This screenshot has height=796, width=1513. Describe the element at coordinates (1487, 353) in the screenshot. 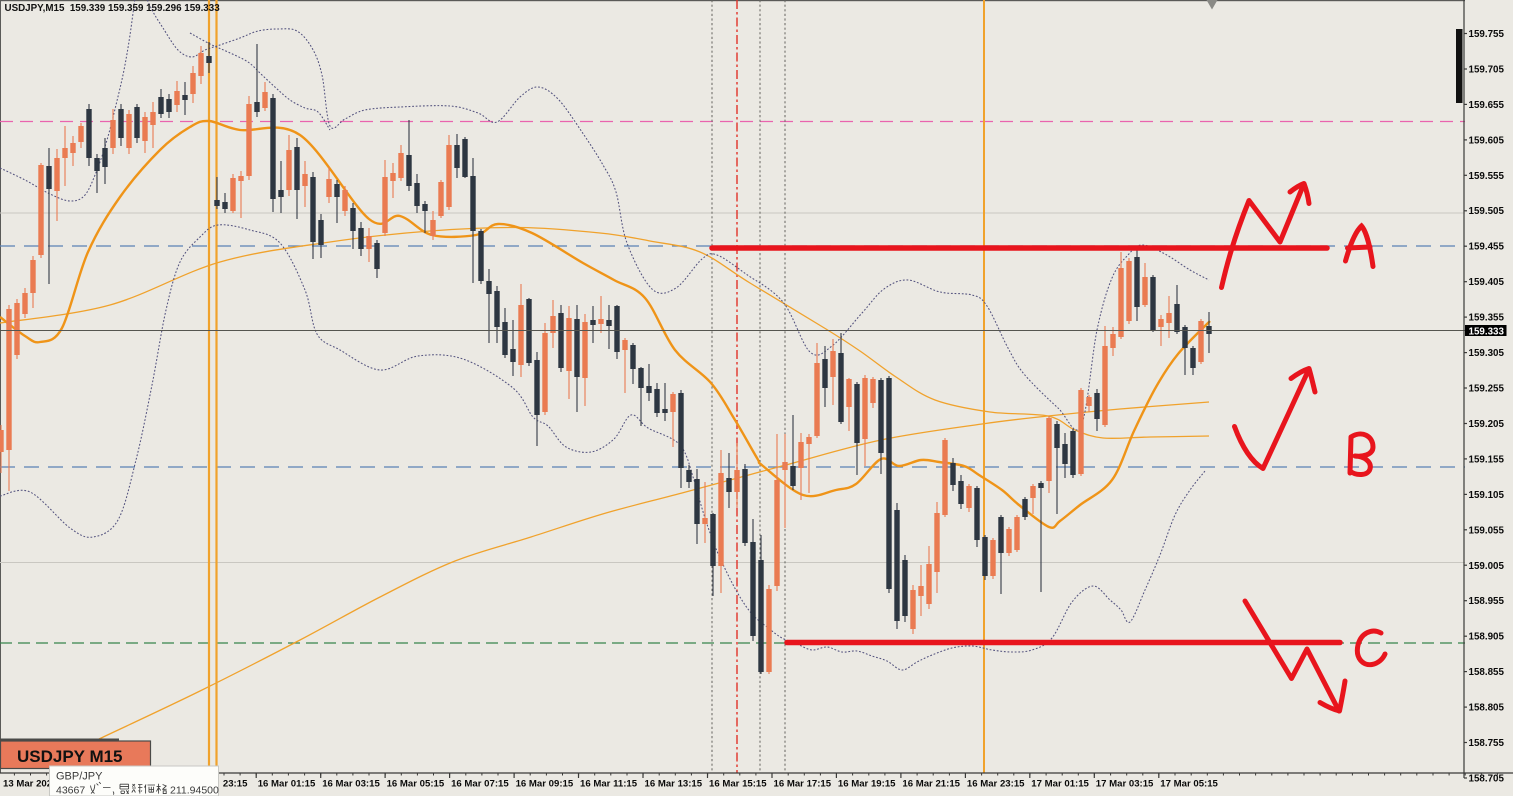

I see `svg-text: 159.305` at that location.